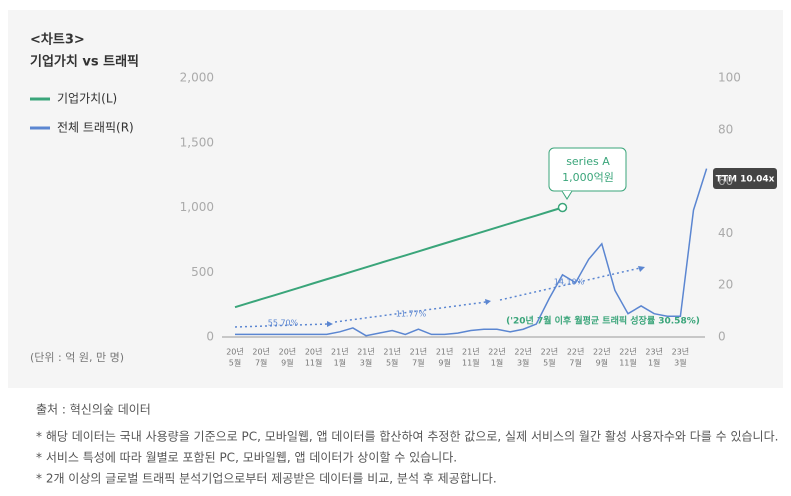  Describe the element at coordinates (93, 410) in the screenshot. I see `footer-source: 출처 : 혁신의숲 데이터` at that location.